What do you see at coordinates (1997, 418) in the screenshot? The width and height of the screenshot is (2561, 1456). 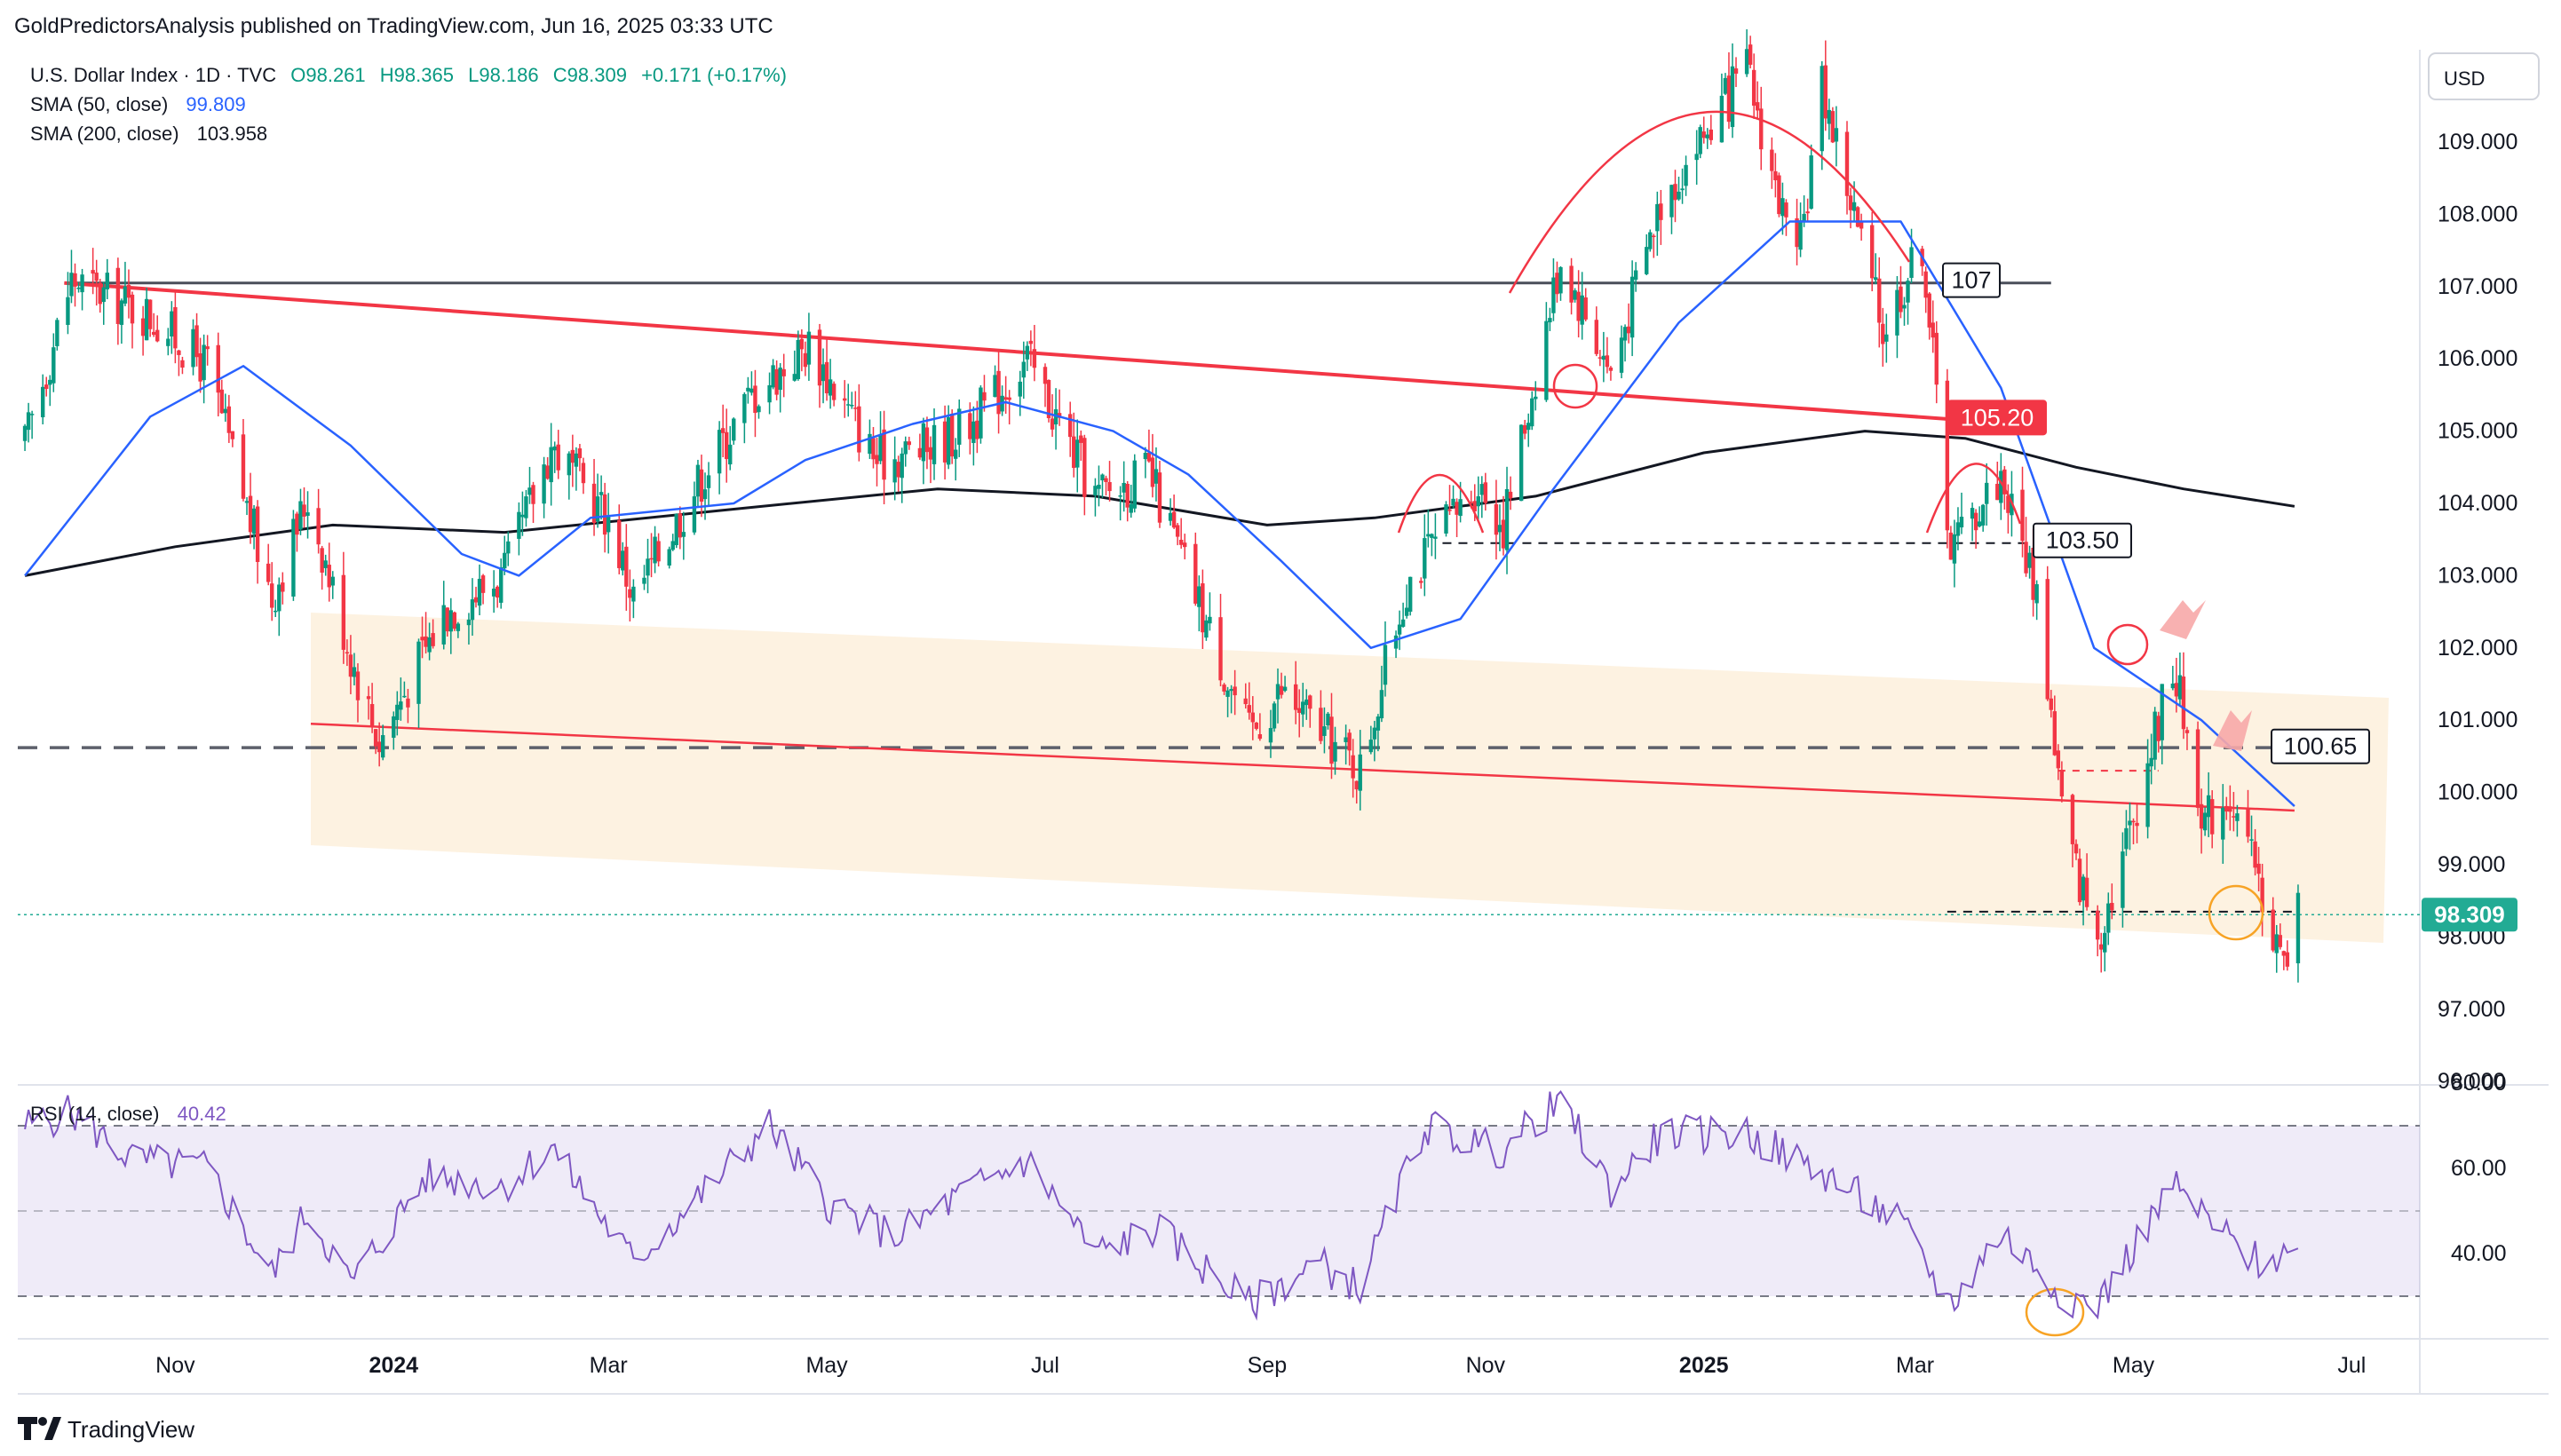 I see `label-105-20-box` at bounding box center [1997, 418].